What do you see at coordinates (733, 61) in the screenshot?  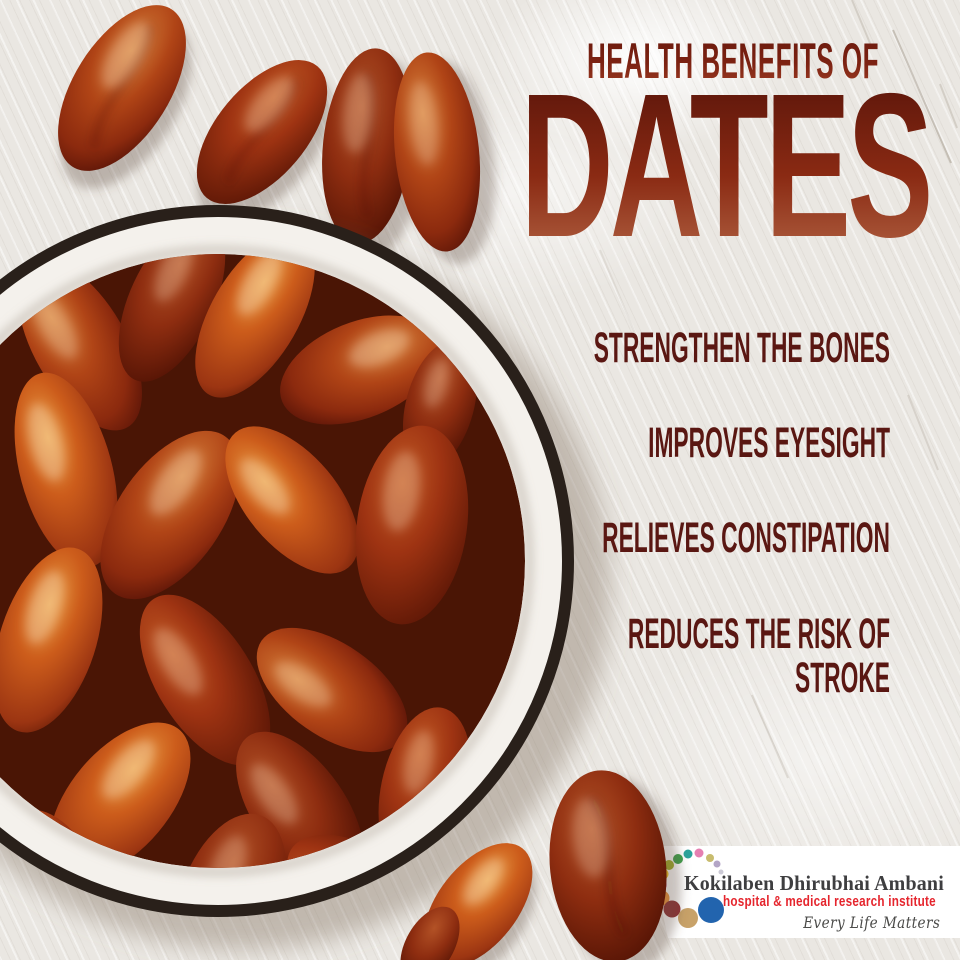 I see `title-kicker: HEALTH BENEFITS OF` at bounding box center [733, 61].